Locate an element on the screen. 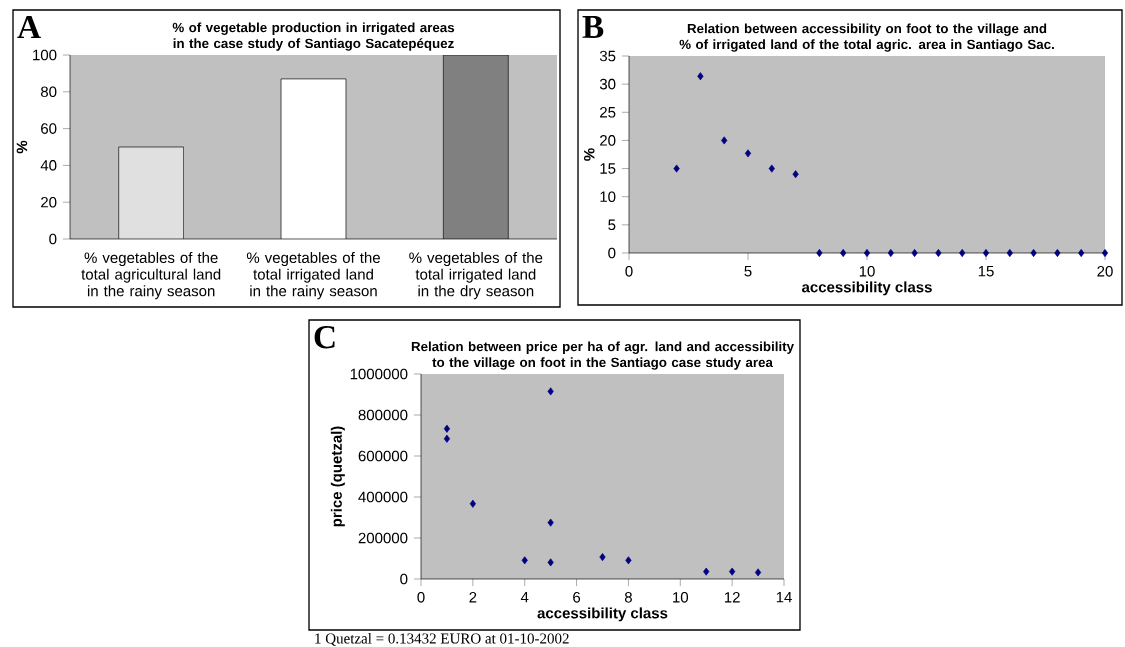 The image size is (1125, 647). x-tick-label: % vegetables of the total irrigated land in the dry season is located at coordinates (476, 276).